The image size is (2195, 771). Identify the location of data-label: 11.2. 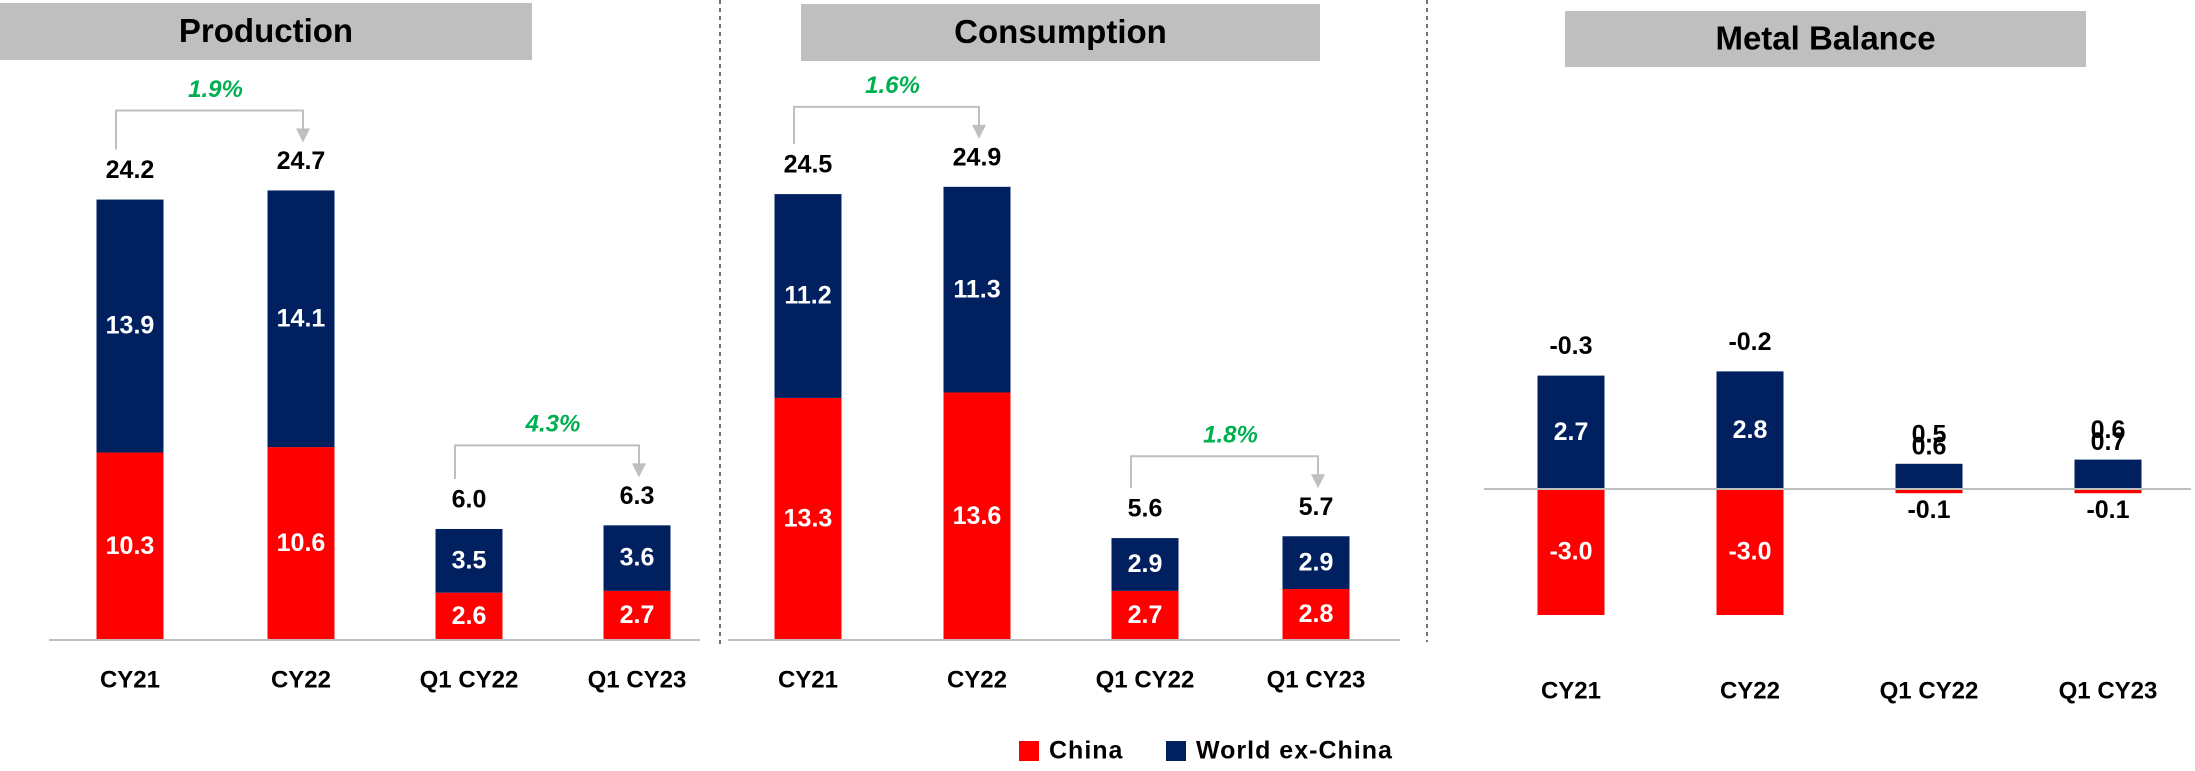
(807, 296).